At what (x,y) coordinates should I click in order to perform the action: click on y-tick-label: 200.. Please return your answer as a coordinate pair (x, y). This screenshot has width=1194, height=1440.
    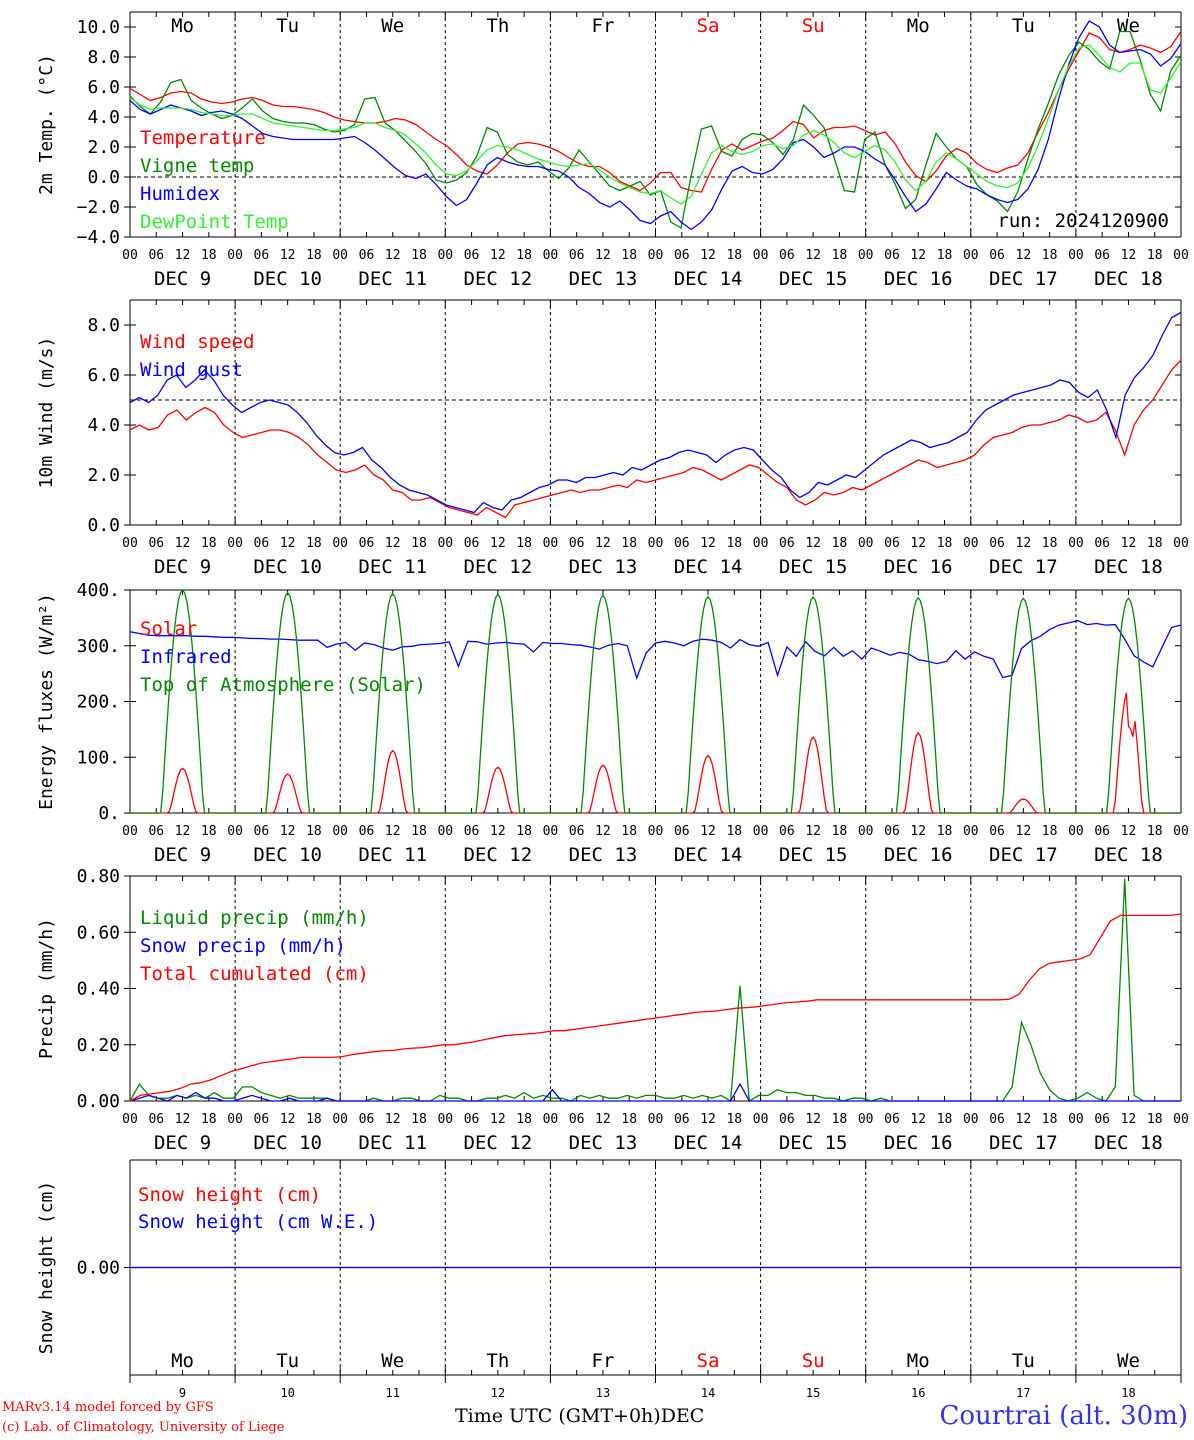
    Looking at the image, I should click on (98, 702).